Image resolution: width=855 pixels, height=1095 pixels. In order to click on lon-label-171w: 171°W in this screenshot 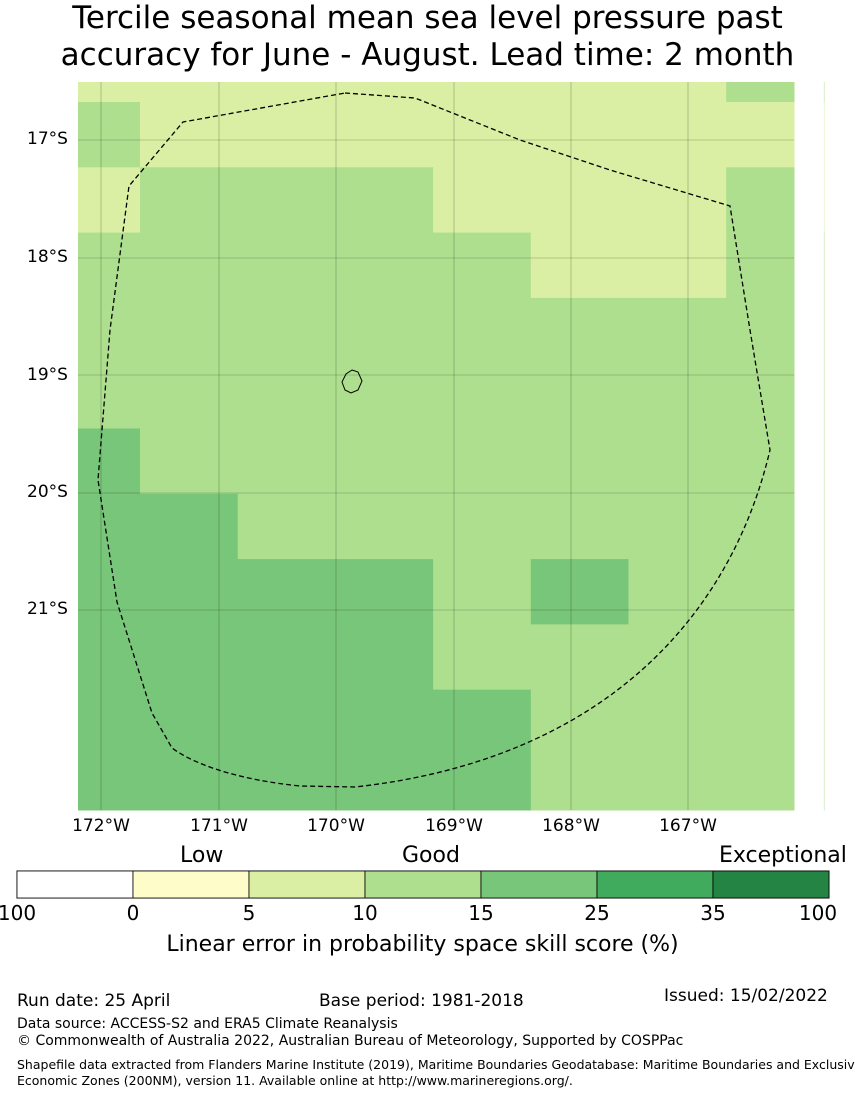, I will do `click(219, 826)`.